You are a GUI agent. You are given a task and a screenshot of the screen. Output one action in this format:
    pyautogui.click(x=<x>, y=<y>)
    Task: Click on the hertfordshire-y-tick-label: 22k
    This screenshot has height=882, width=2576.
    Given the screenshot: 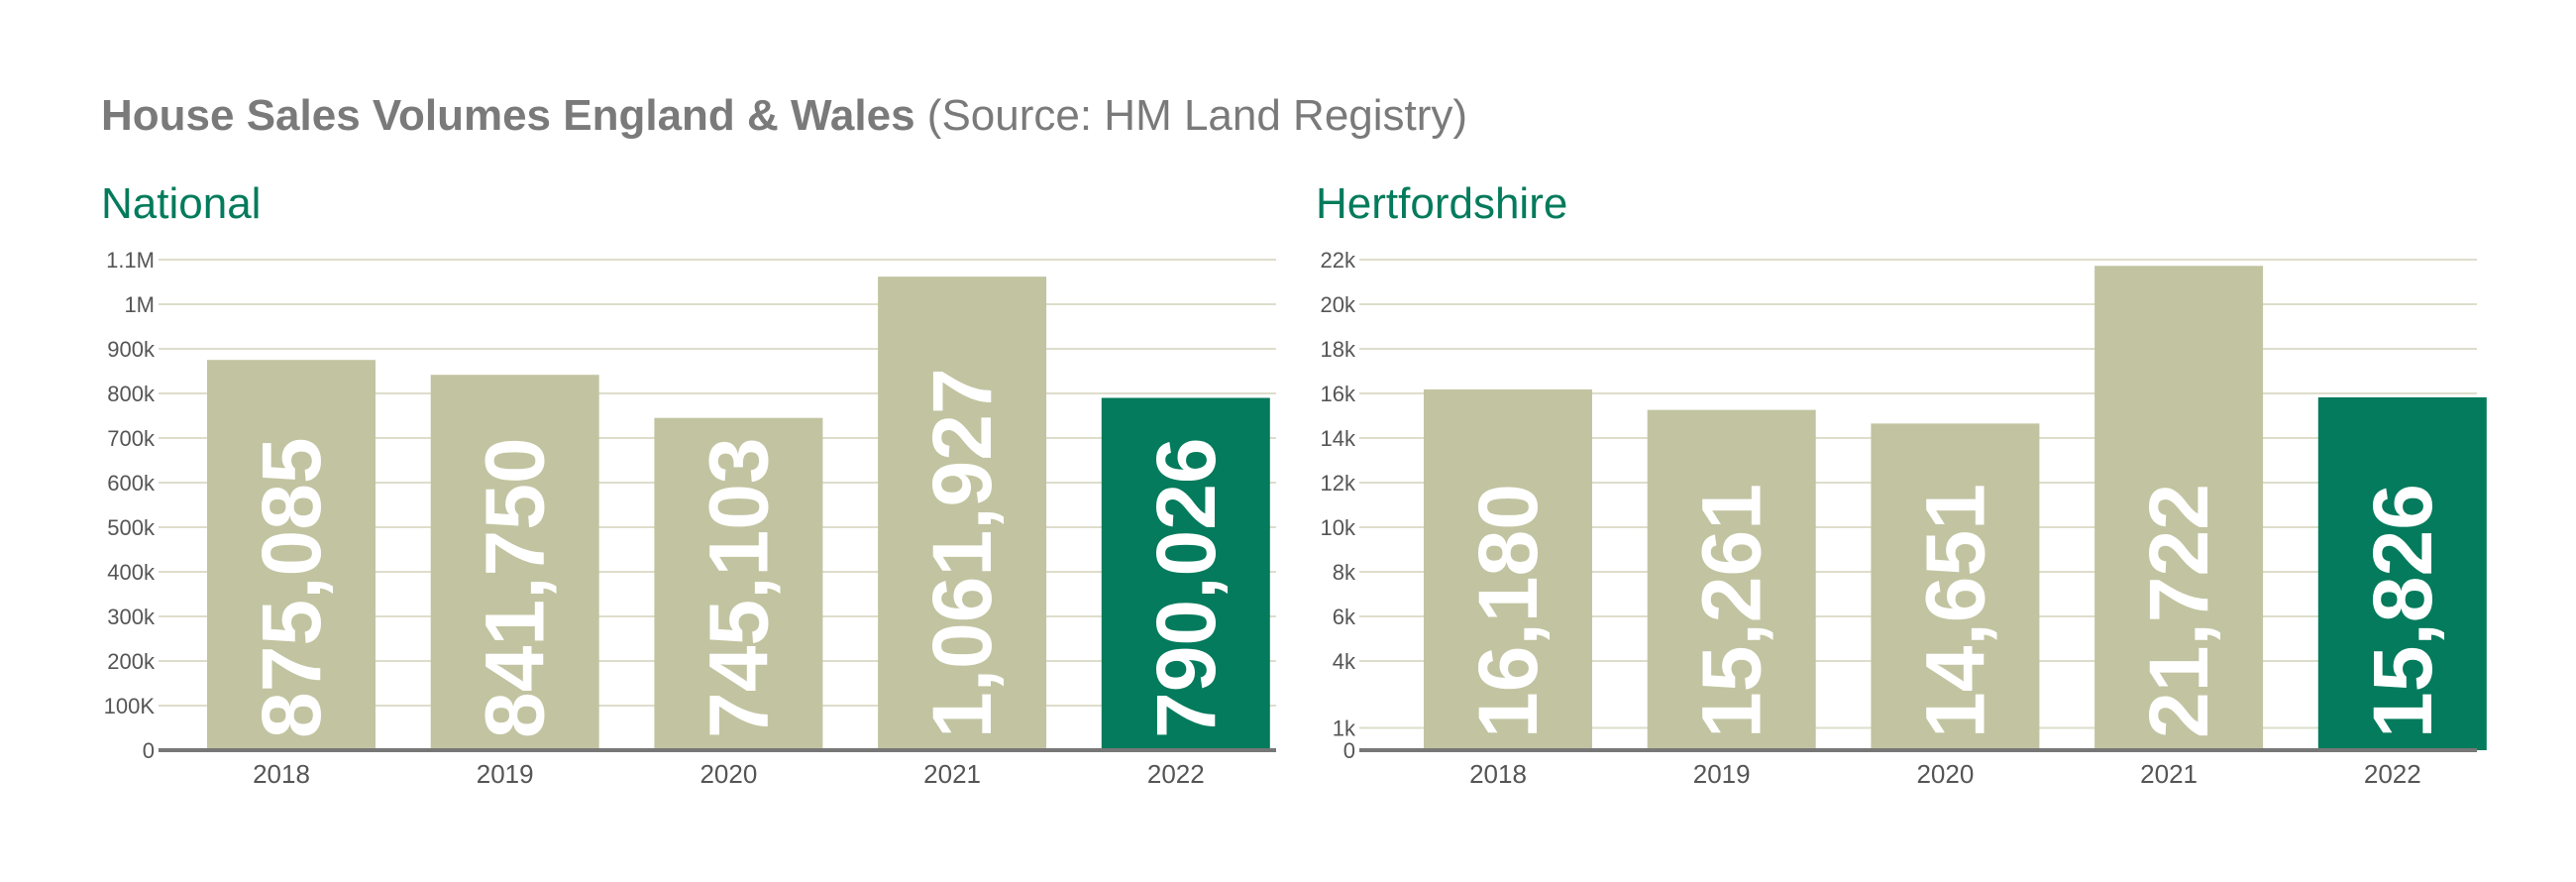 What is the action you would take?
    pyautogui.click(x=1338, y=260)
    